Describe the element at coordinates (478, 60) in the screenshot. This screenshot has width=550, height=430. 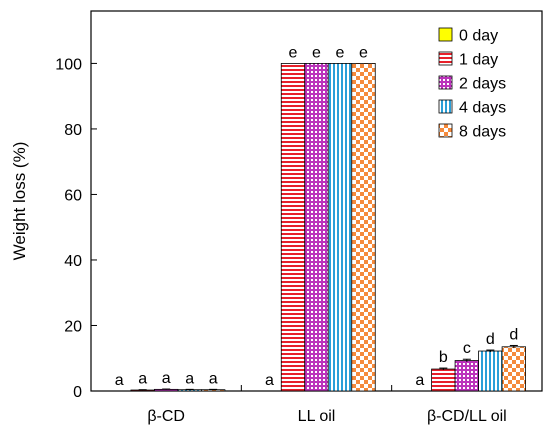
I see `legend-label: 1 day` at that location.